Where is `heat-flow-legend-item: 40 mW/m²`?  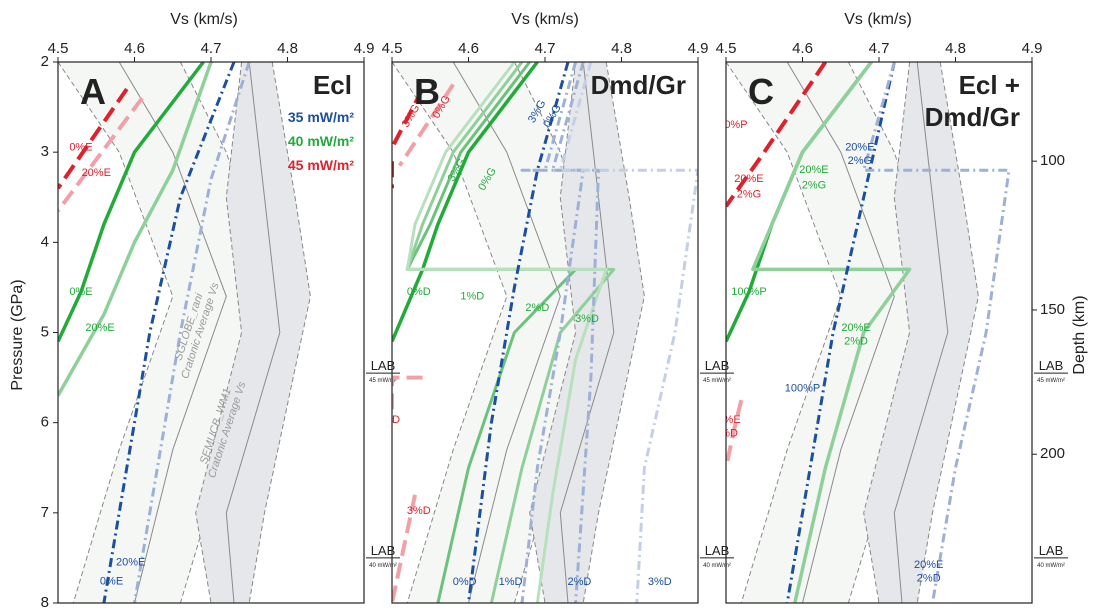
heat-flow-legend-item: 40 mW/m² is located at coordinates (321, 141).